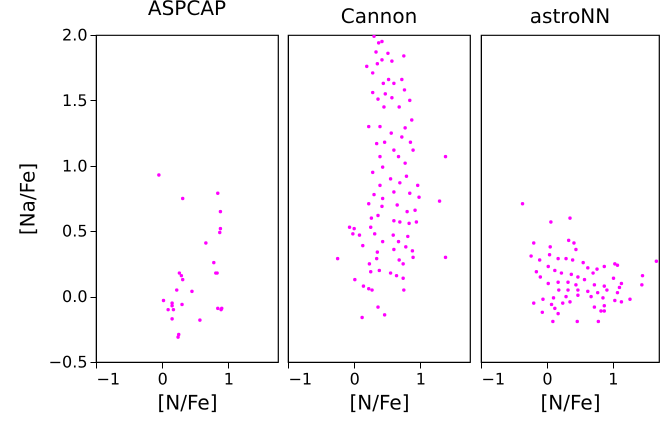 The width and height of the screenshot is (660, 422). Describe the element at coordinates (68, 362) in the screenshot. I see `y-tick-label: −0.5` at that location.